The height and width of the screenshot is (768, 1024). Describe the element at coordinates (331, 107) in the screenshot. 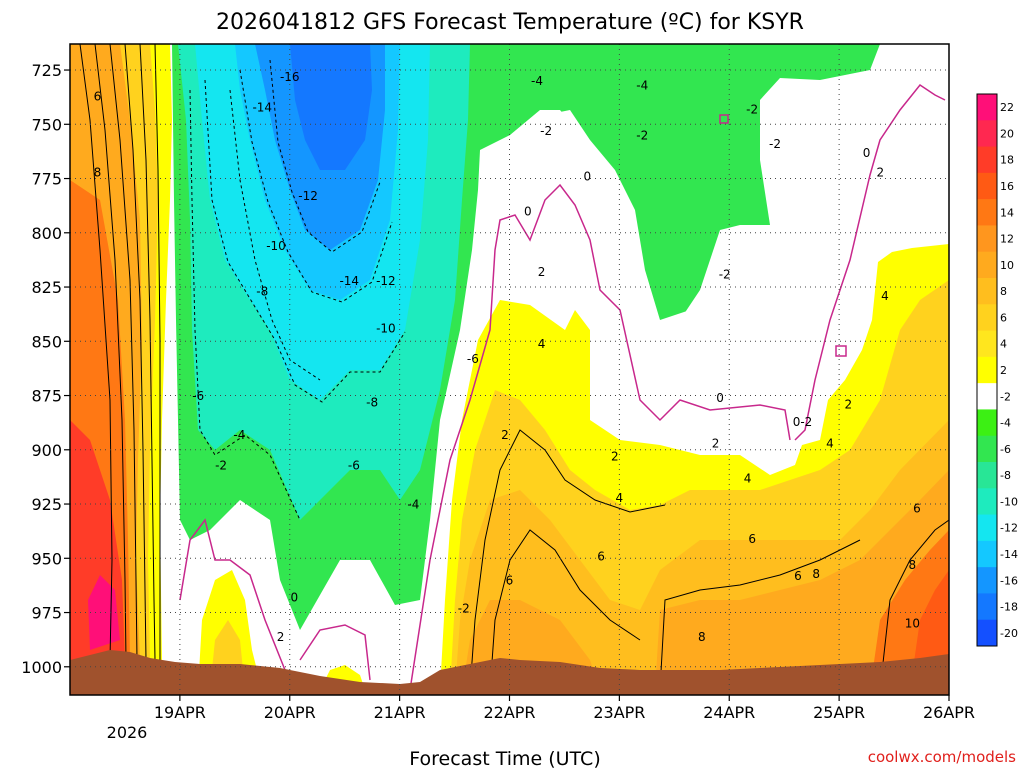

I see `cold-deepblue-region` at that location.